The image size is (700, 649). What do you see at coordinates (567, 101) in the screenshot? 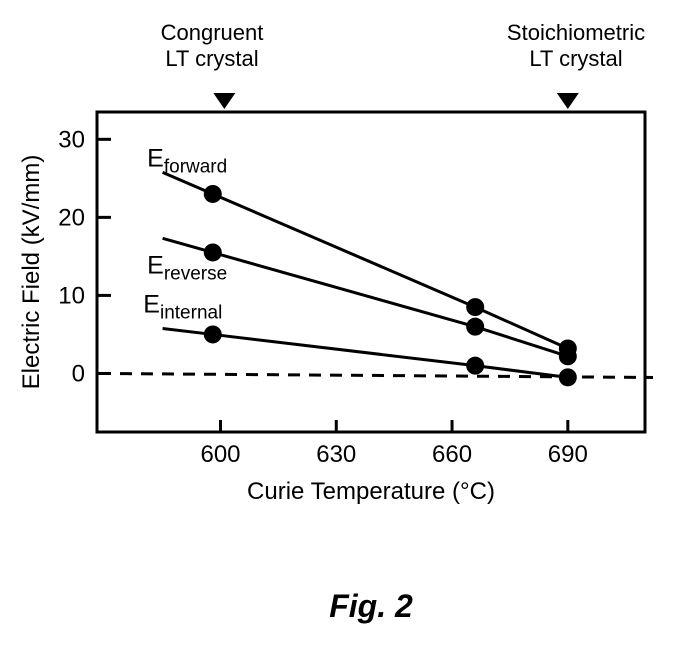
I see `triangle-down-marker-stoichiometric` at bounding box center [567, 101].